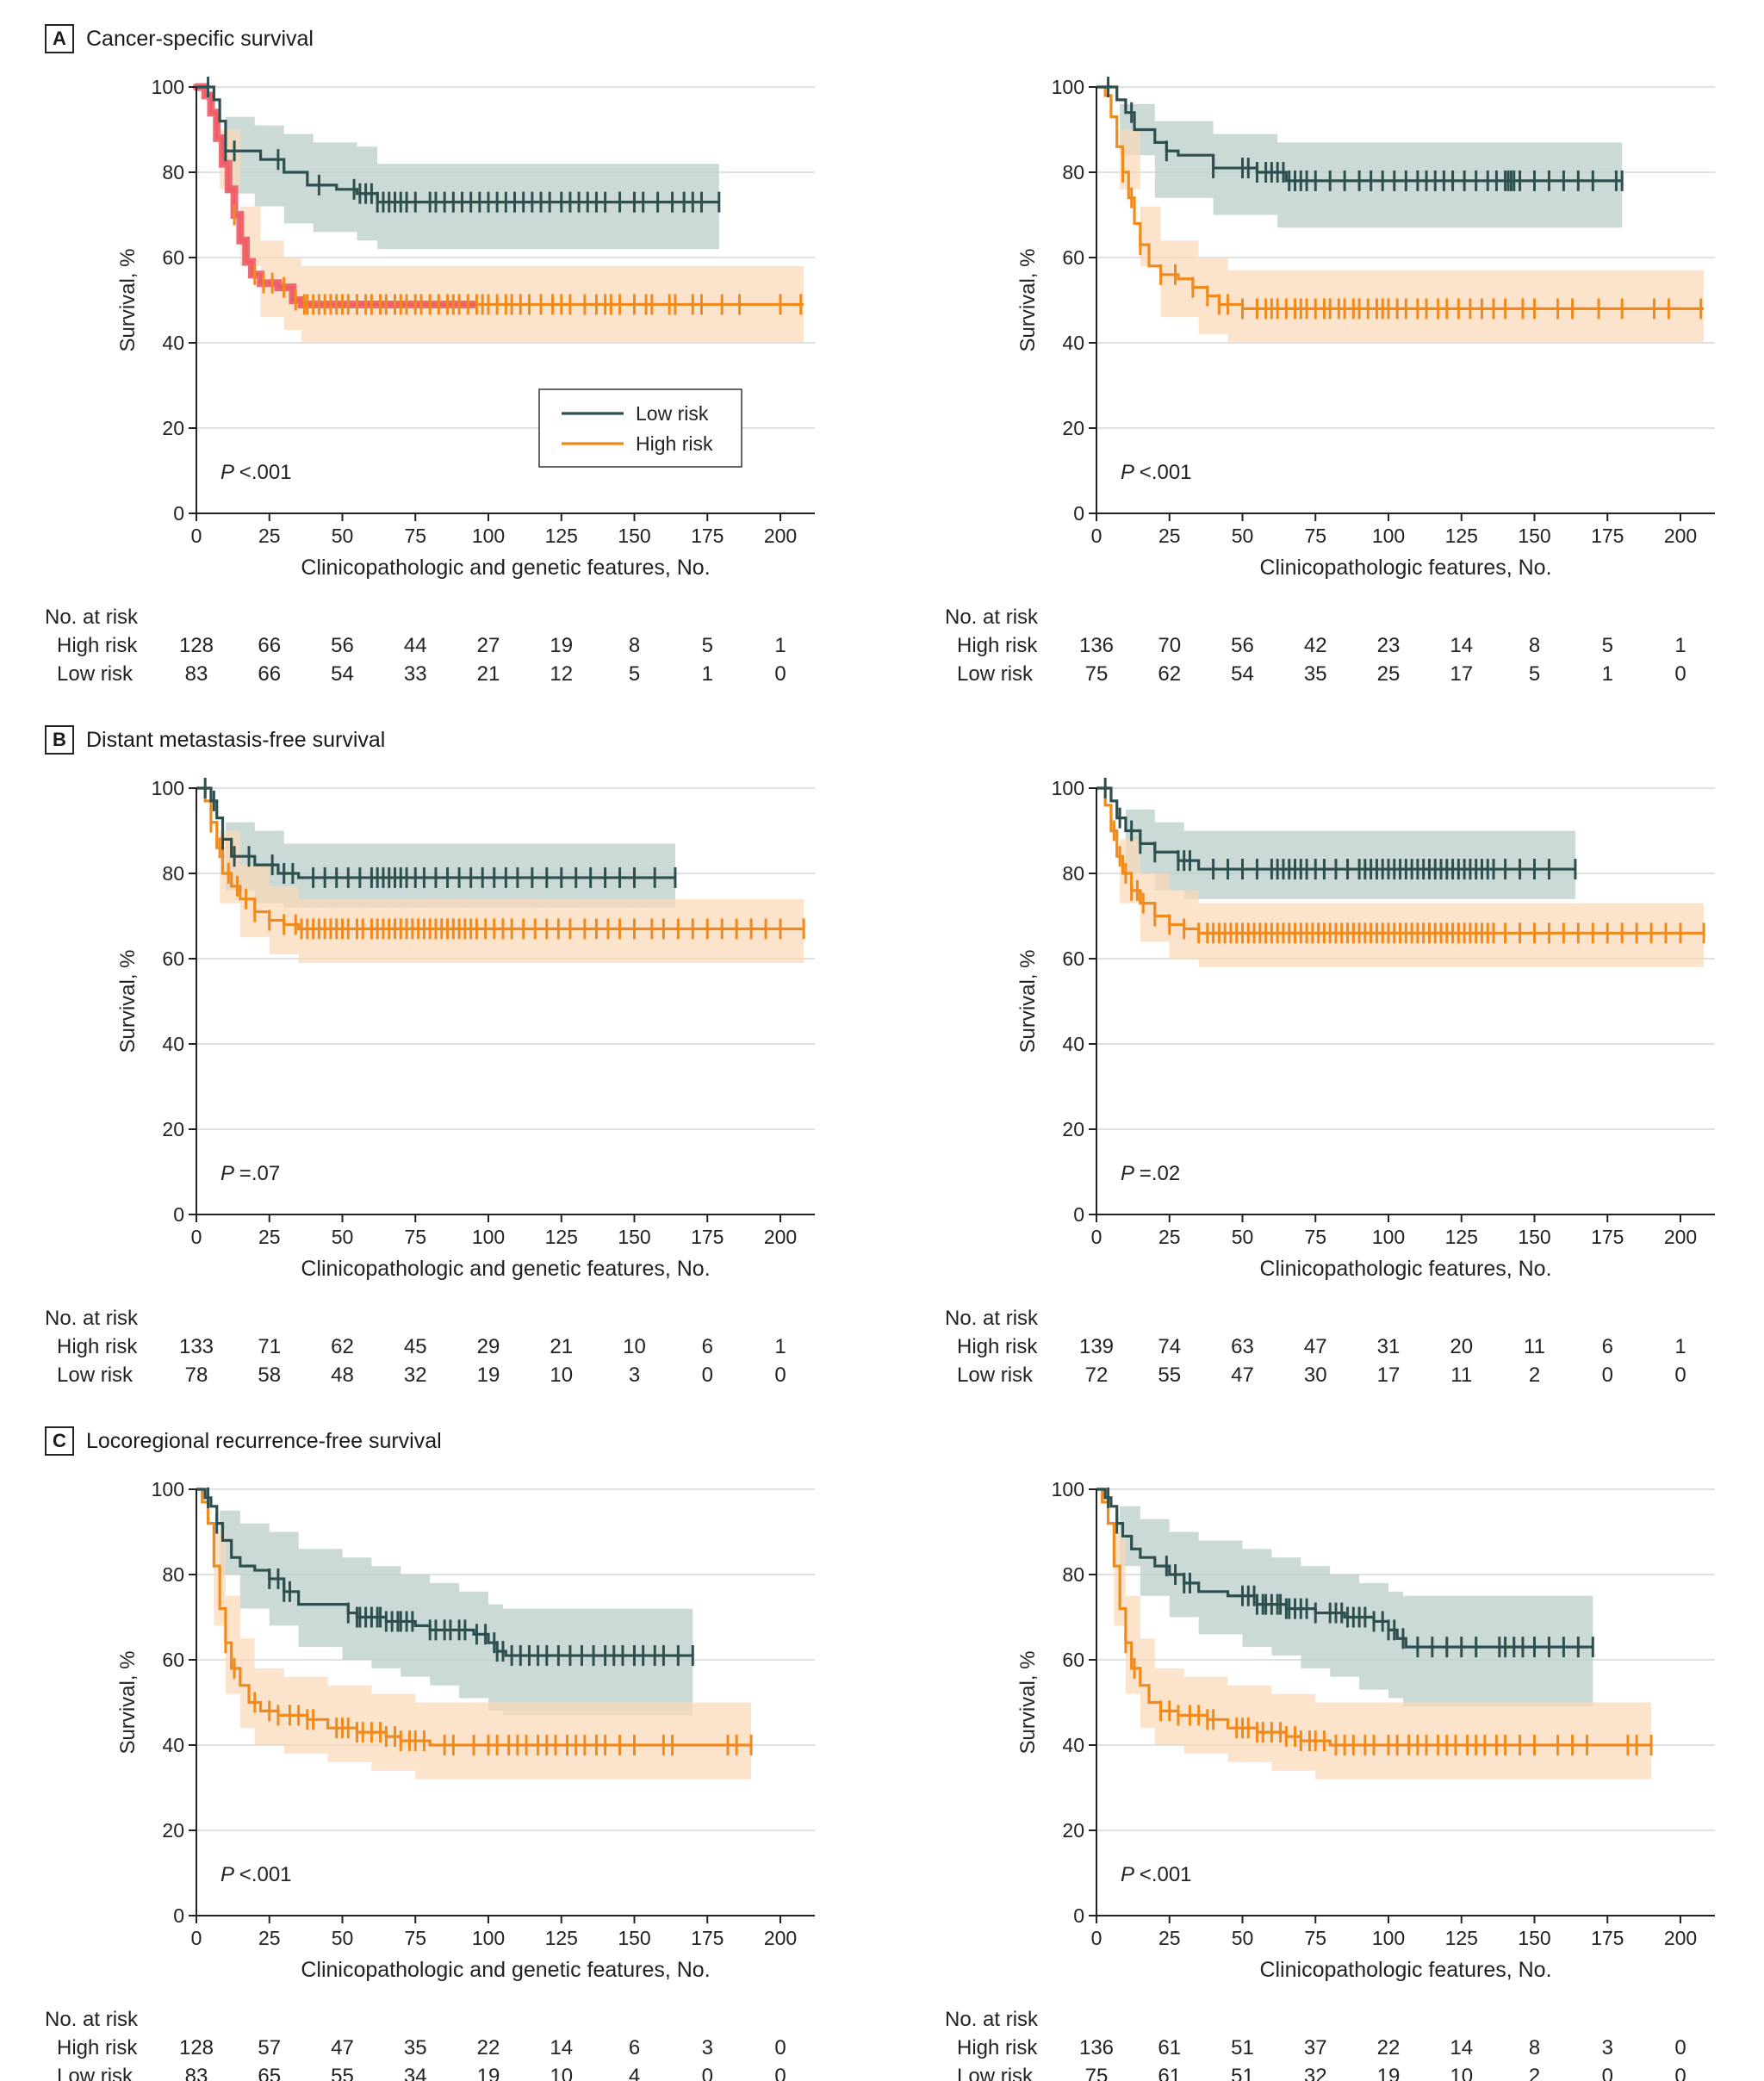 The image size is (1764, 2081). Describe the element at coordinates (59, 740) in the screenshot. I see `section-letter-b: B` at that location.